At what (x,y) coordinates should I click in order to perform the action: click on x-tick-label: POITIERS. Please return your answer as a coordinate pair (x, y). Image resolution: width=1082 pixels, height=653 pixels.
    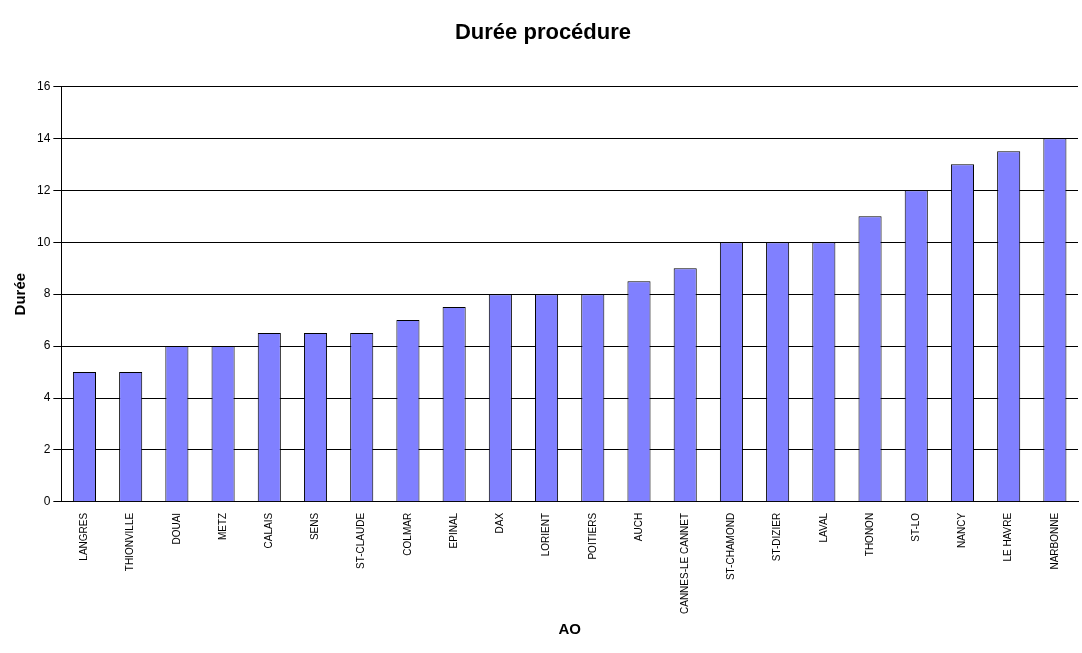
    Looking at the image, I should click on (592, 536).